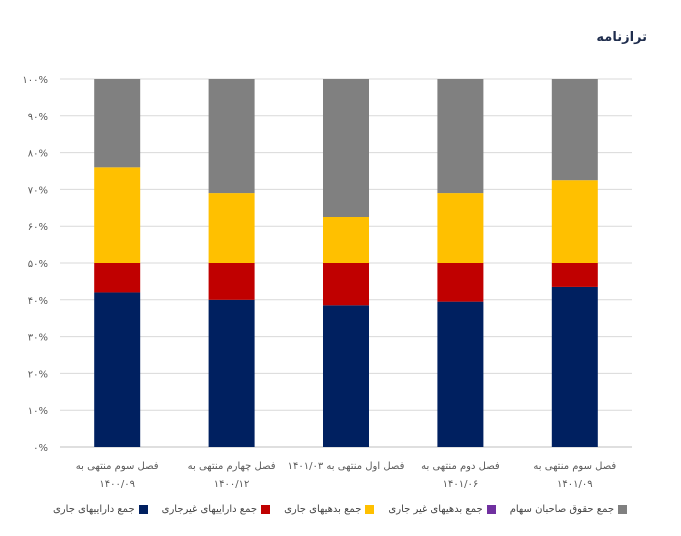 Image resolution: width=681 pixels, height=536 pixels. What do you see at coordinates (460, 466) in the screenshot?
I see `x-category-label: فصل دوم منتهی به` at bounding box center [460, 466].